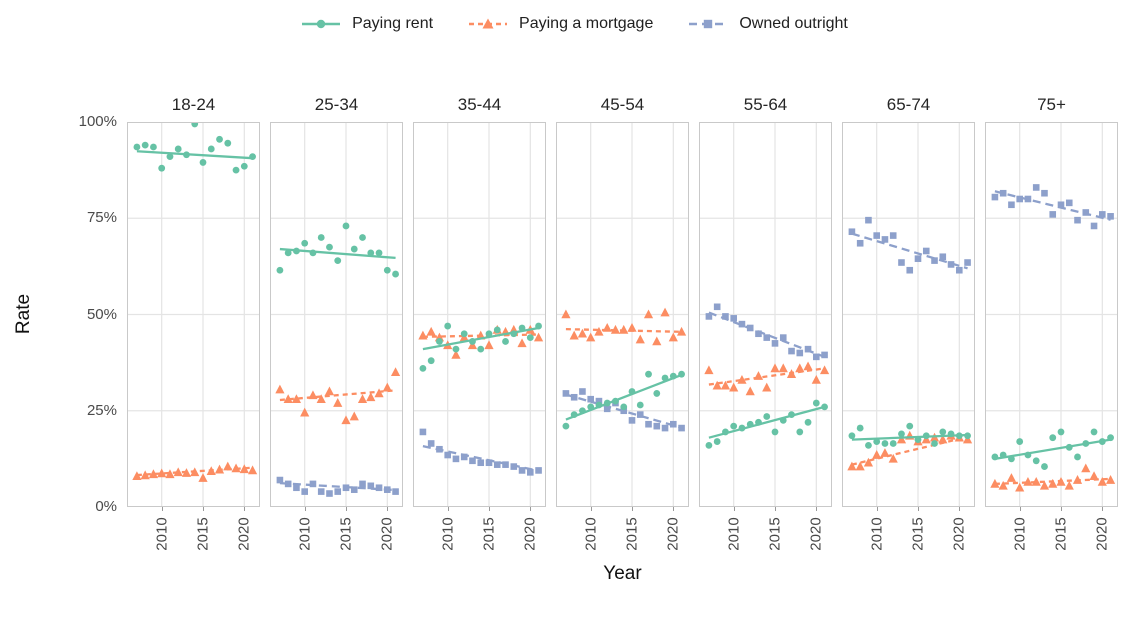 This screenshot has width=1148, height=636. What do you see at coordinates (106, 506) in the screenshot?
I see `y-tick-label: 0%` at bounding box center [106, 506].